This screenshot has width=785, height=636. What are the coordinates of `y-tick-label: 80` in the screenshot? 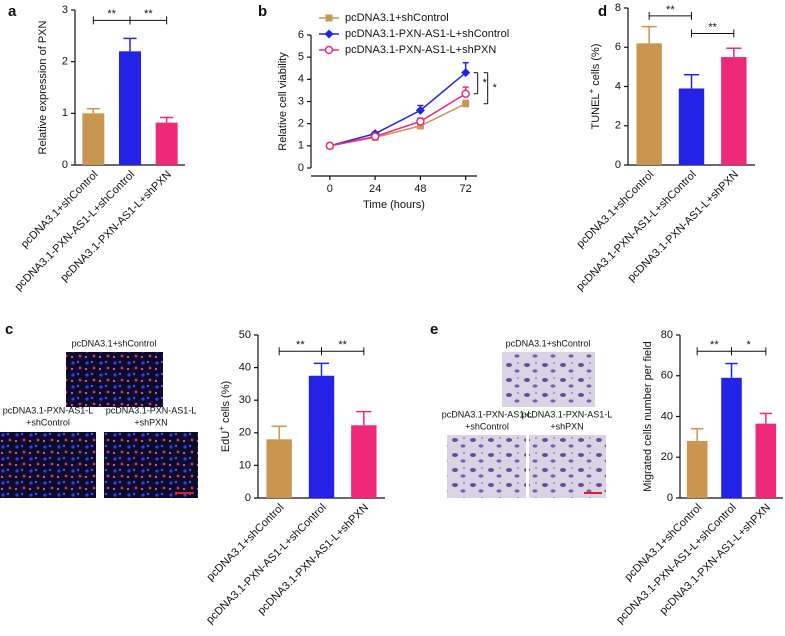 It's located at (667, 335).